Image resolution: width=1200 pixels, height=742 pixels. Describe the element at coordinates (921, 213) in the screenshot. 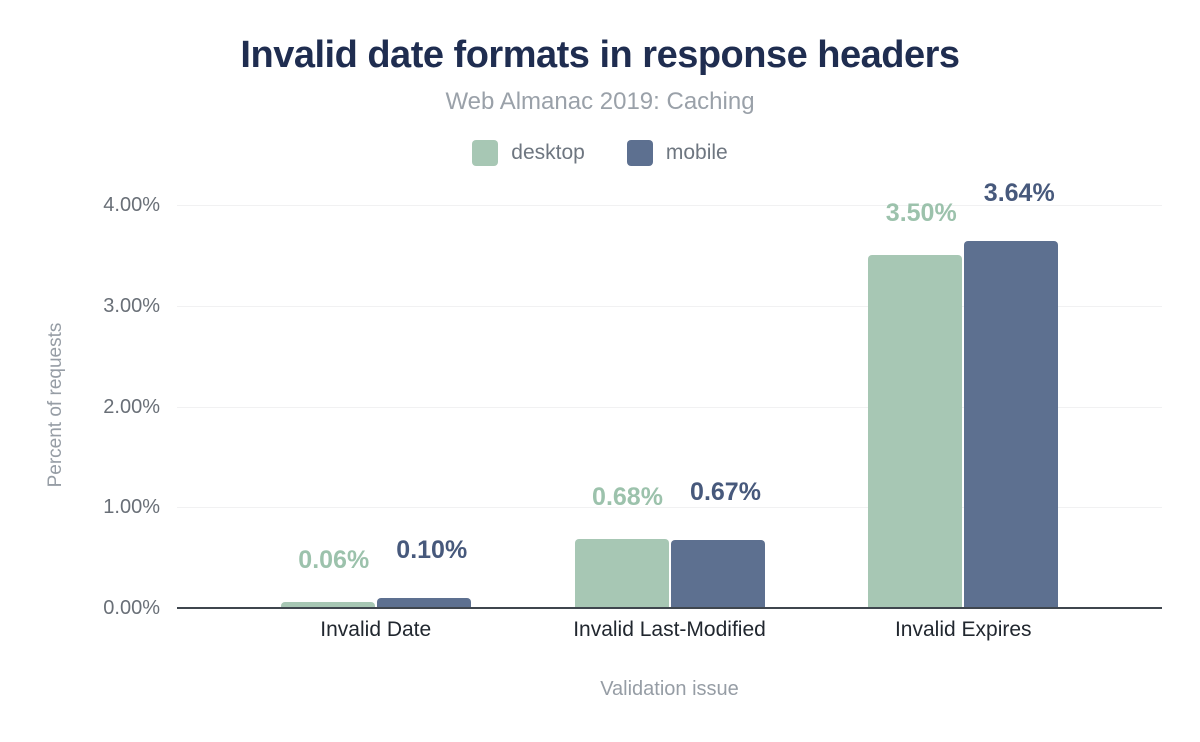

I see `bar-value-label-desktop: 3.50%` at that location.